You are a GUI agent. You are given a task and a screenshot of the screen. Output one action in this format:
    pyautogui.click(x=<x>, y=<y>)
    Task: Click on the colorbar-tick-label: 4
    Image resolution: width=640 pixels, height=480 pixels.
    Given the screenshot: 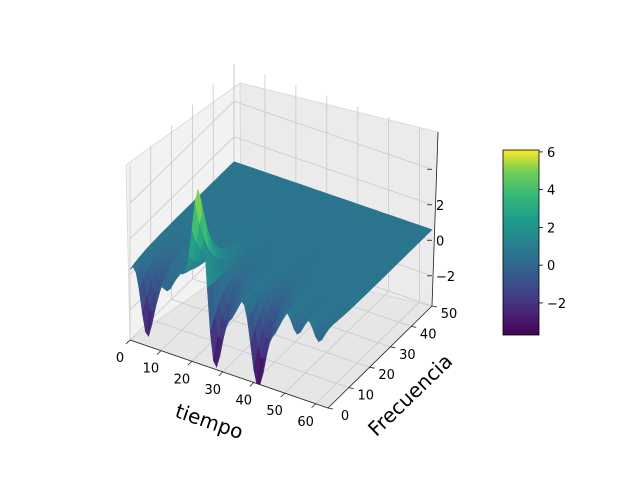 What is the action you would take?
    pyautogui.click(x=551, y=191)
    